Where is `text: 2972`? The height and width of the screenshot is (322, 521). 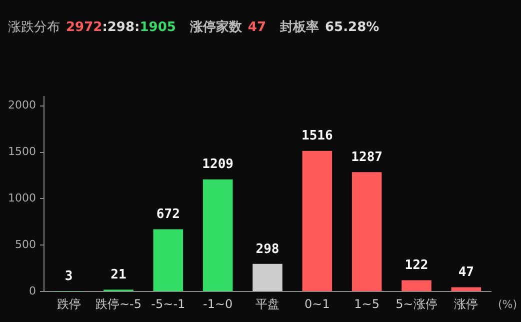
text: 2972 is located at coordinates (84, 27).